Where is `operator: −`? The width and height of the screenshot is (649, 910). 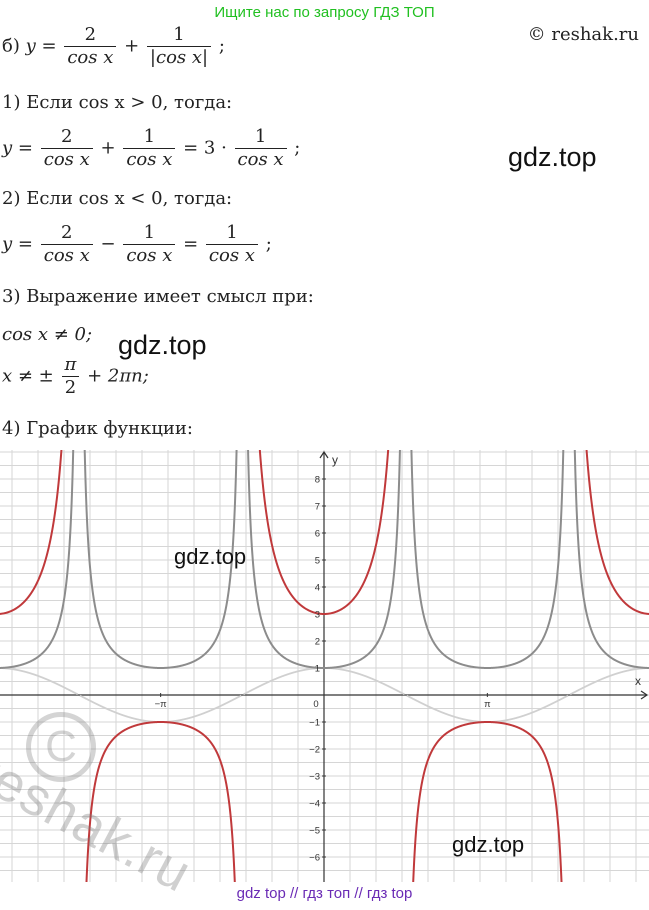 operator: − is located at coordinates (108, 244).